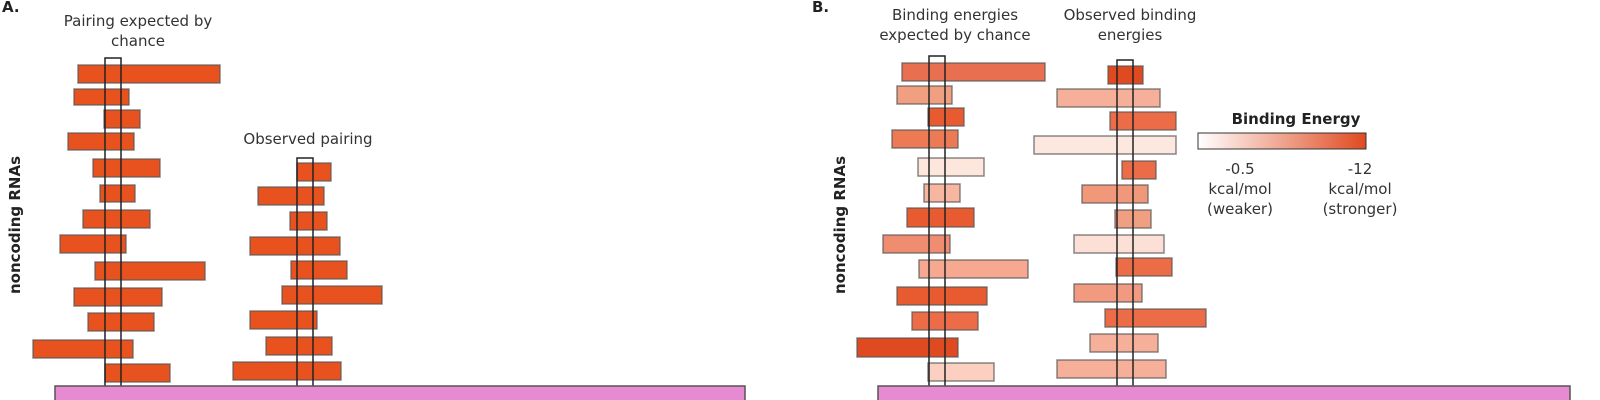  I want to click on title-line: chance, so click(138, 41).